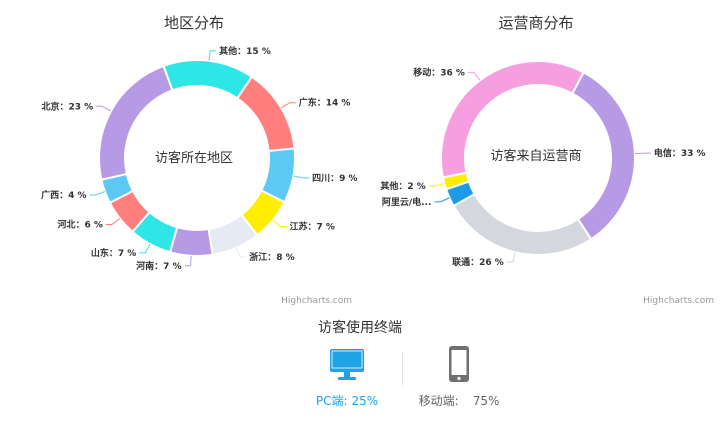  What do you see at coordinates (535, 23) in the screenshot?
I see `carrier-chart-title: 运营商分布` at bounding box center [535, 23].